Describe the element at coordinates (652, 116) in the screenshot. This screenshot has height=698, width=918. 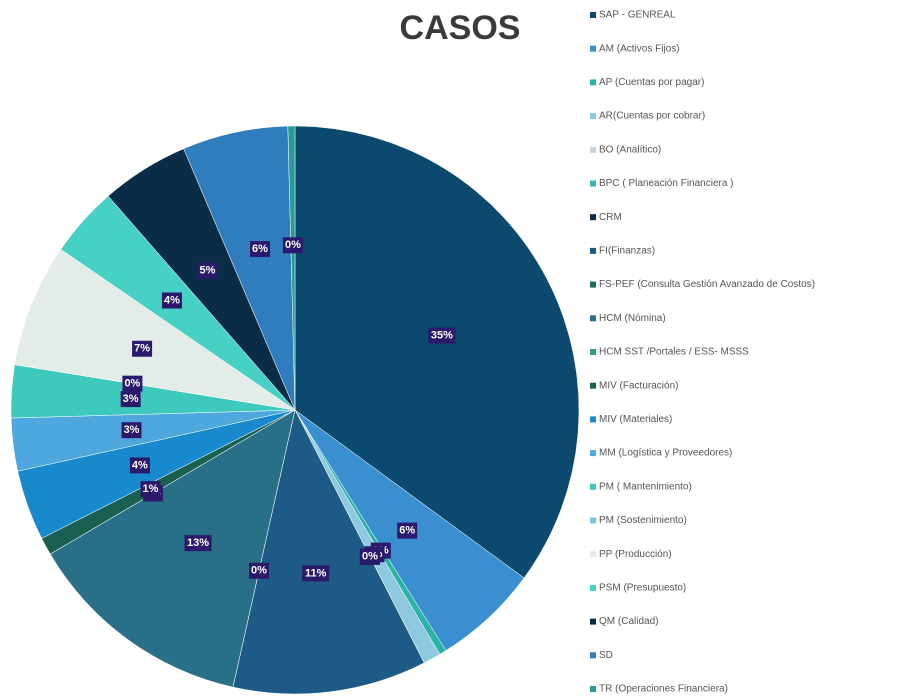
I see `legend-label: AR(Cuentas por cobrar)` at that location.